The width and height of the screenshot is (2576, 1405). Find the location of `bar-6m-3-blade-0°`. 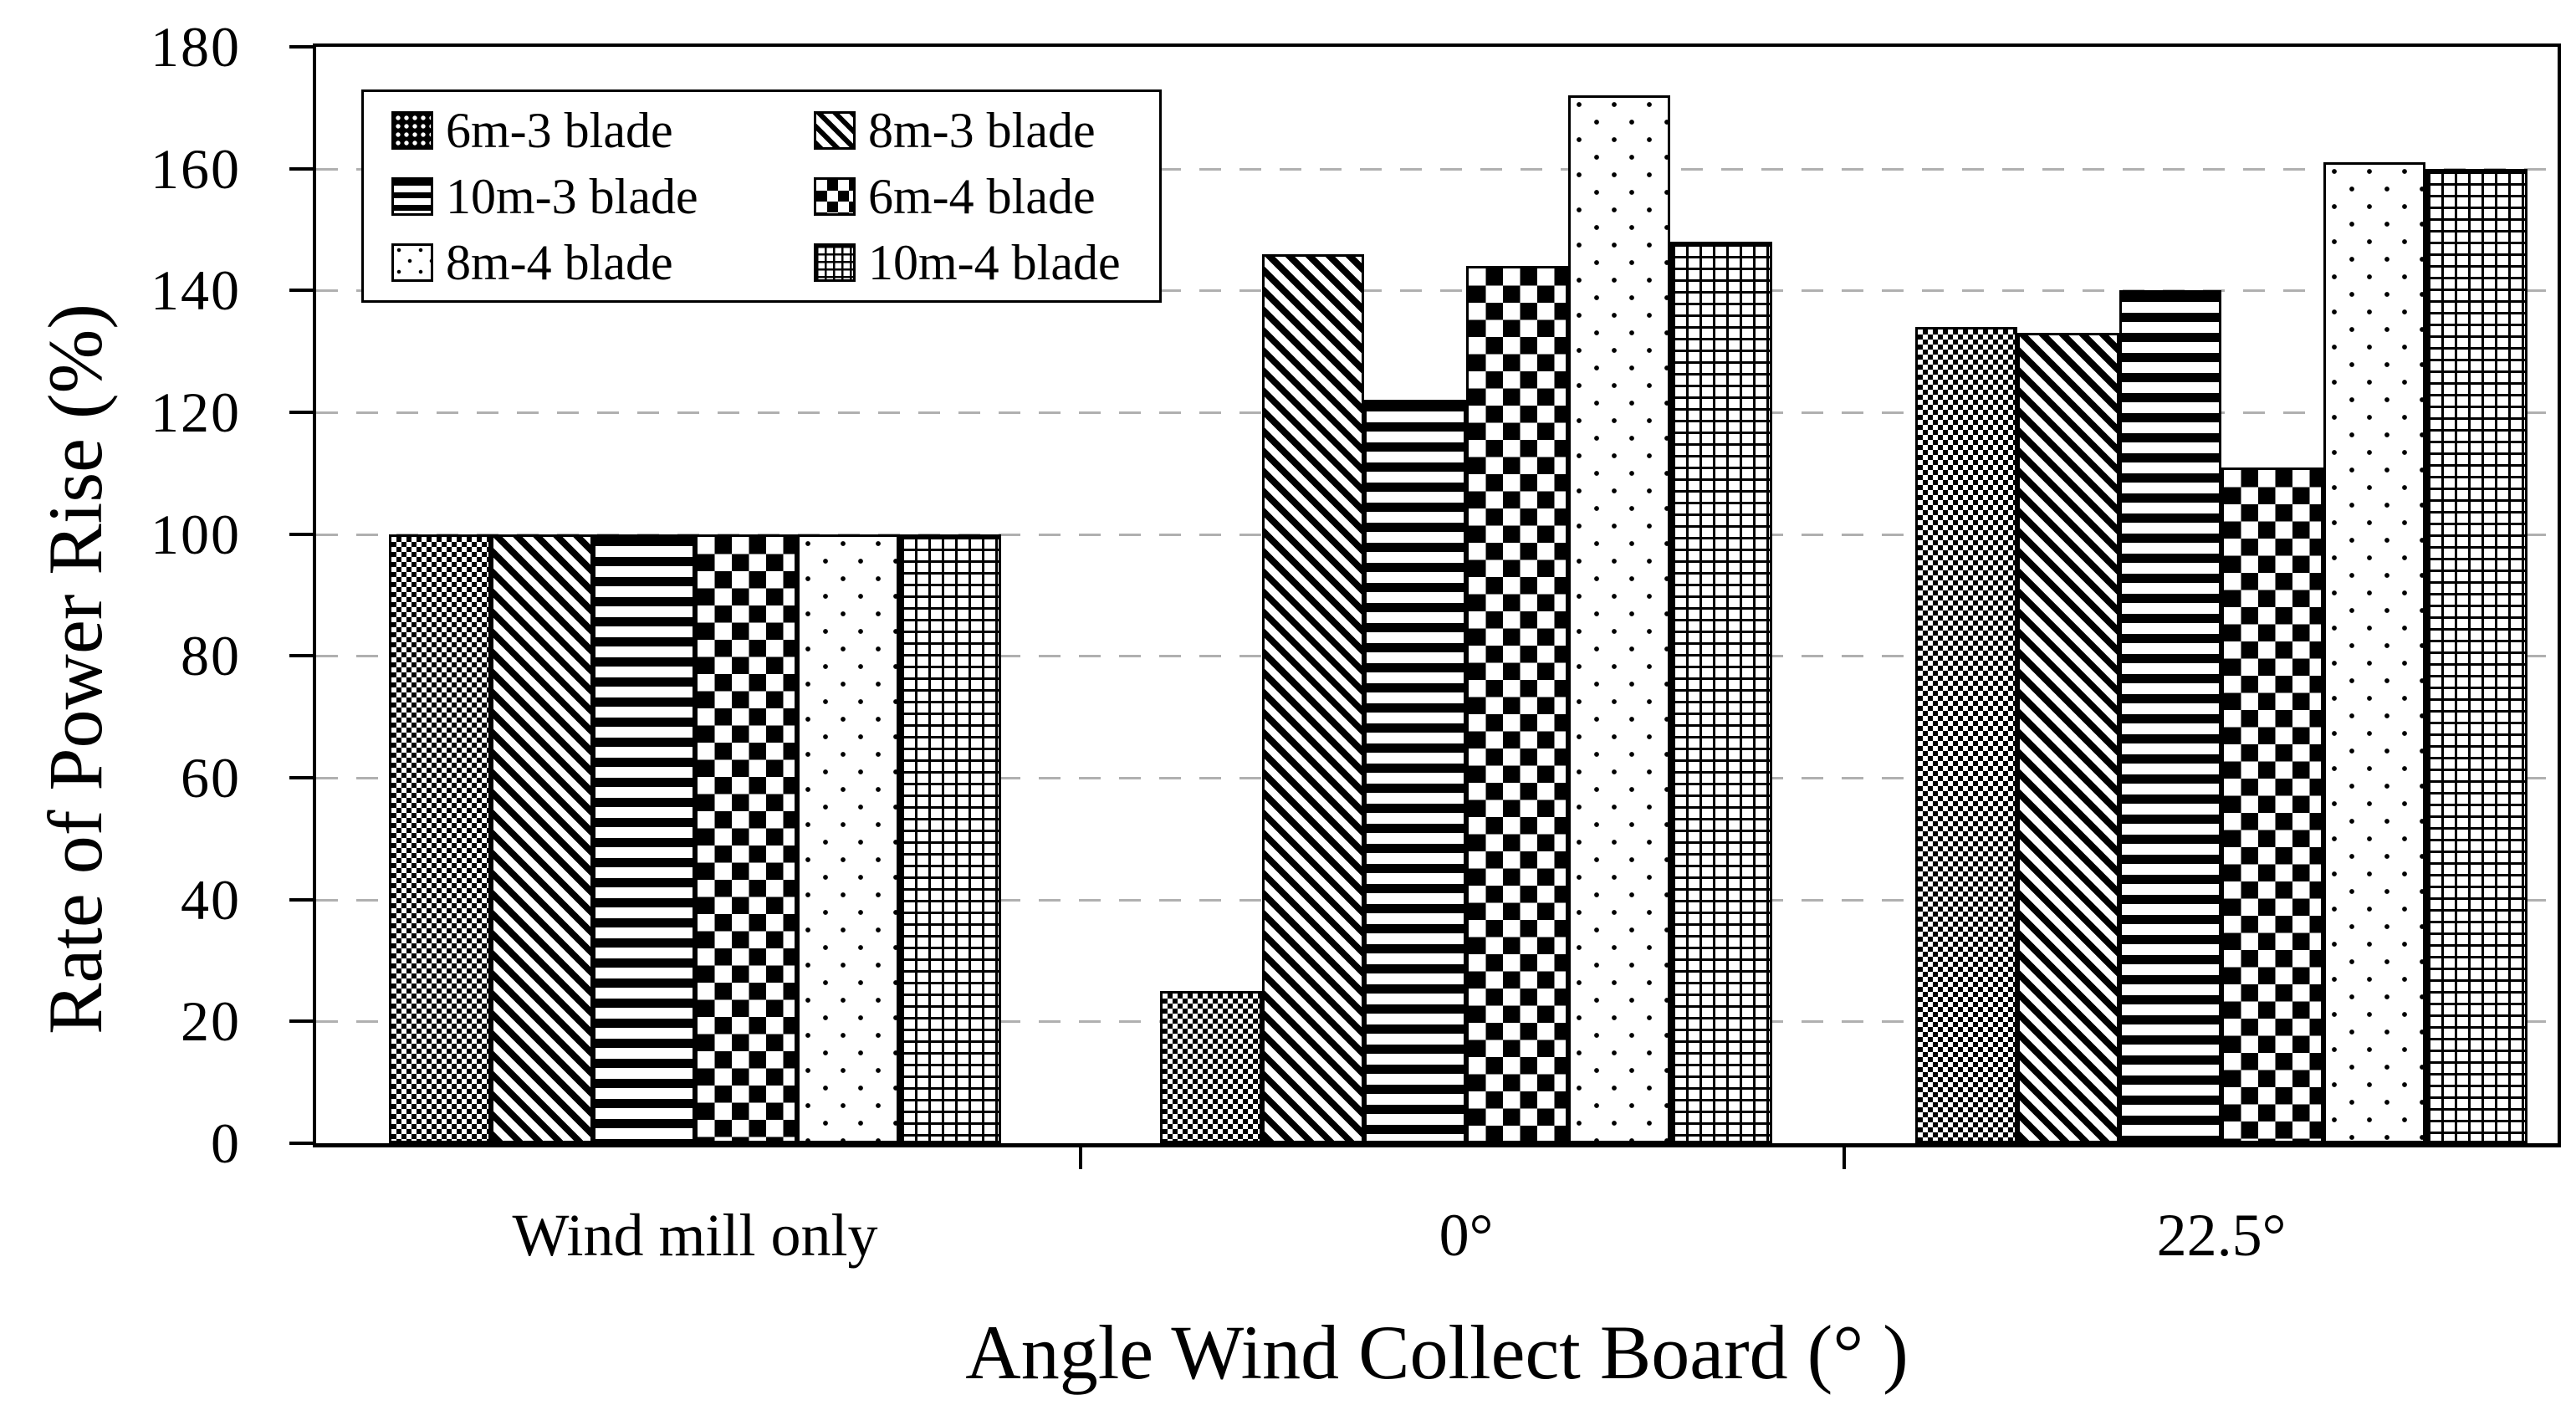

bar-6m-3-blade-0° is located at coordinates (1211, 1066).